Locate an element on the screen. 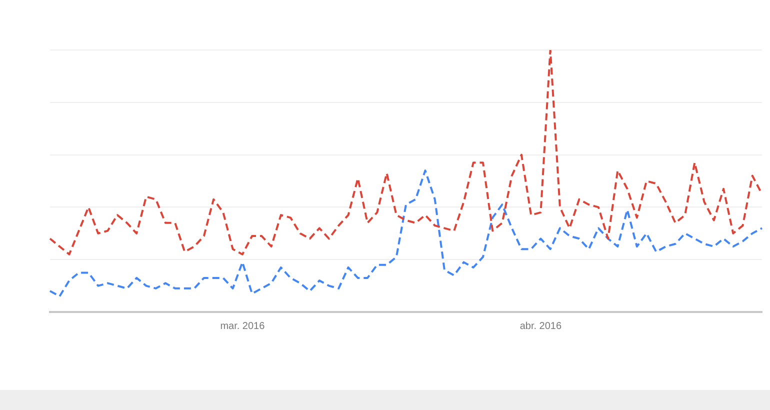  x-tick-label: mar. 2016 is located at coordinates (243, 326).